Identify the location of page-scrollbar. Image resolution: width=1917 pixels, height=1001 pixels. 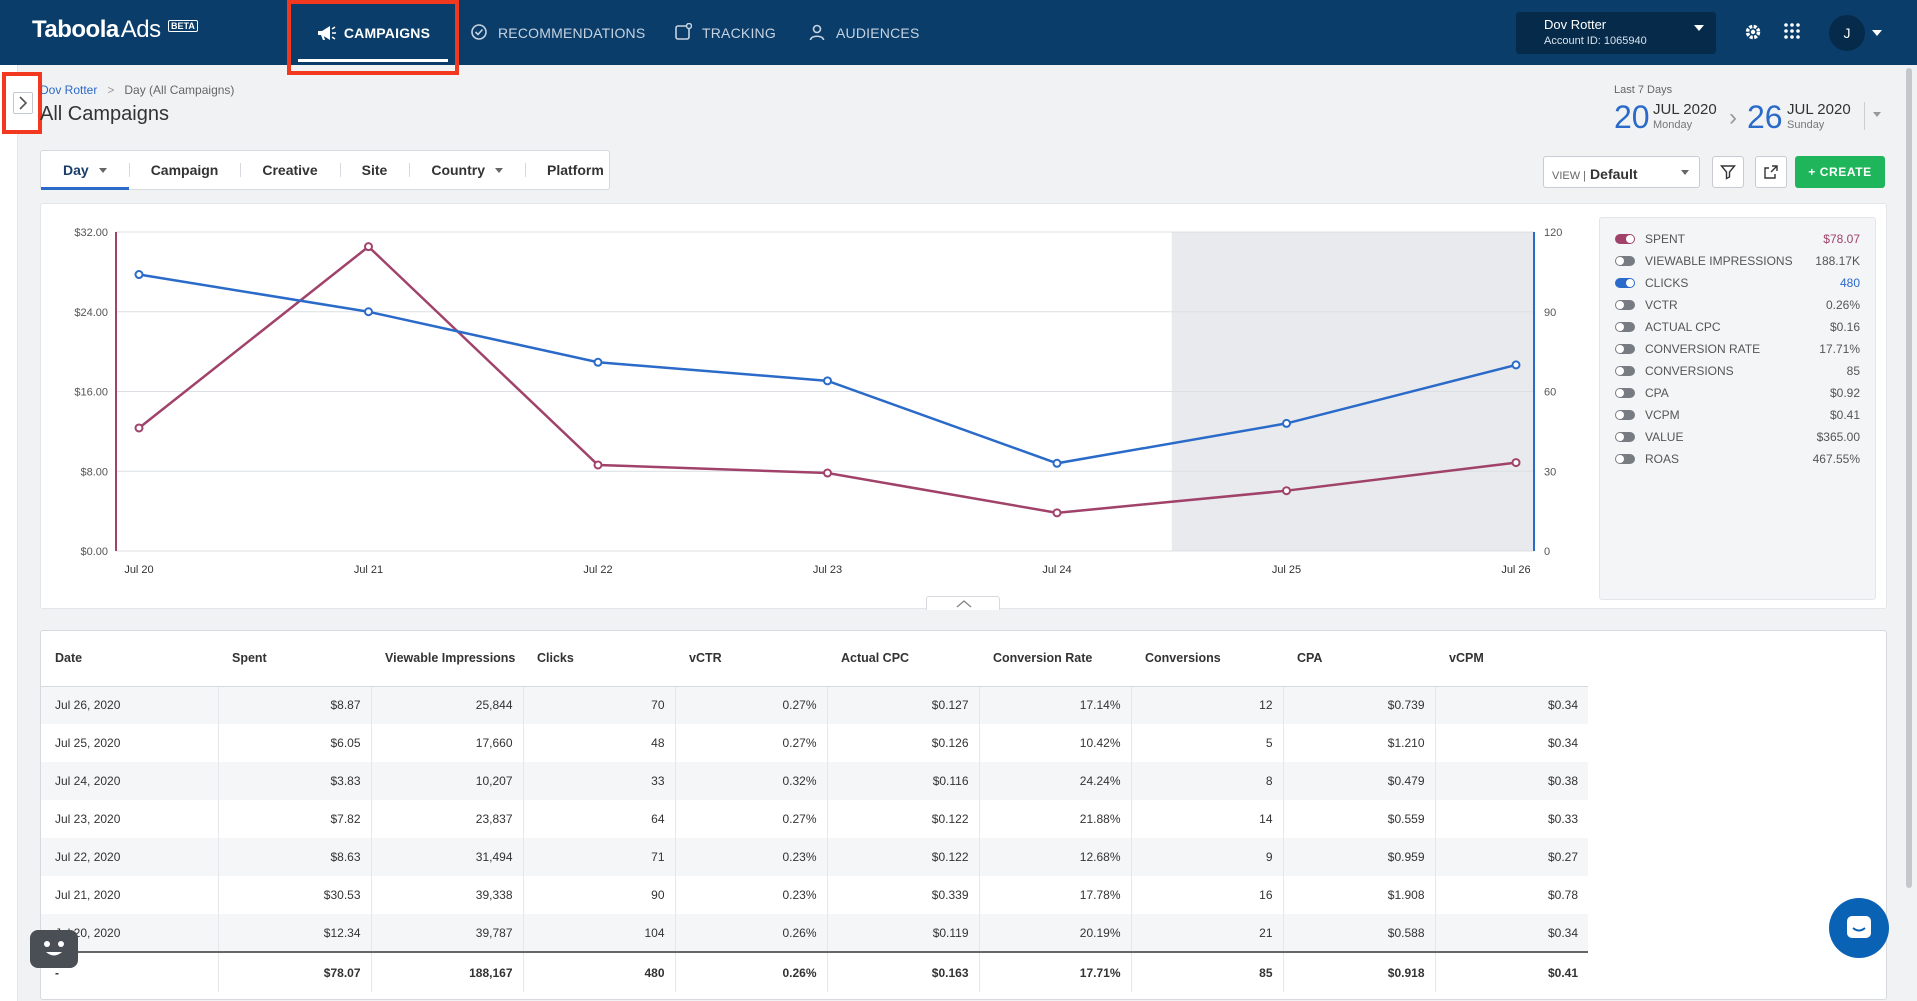
(1909, 478).